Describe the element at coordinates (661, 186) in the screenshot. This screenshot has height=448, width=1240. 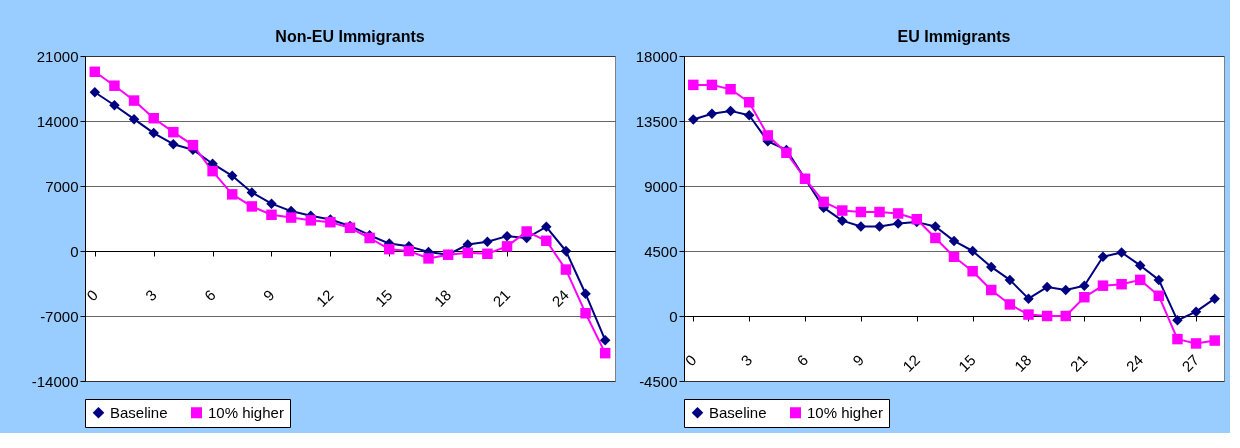
I see `y-tick-label: 9000` at that location.